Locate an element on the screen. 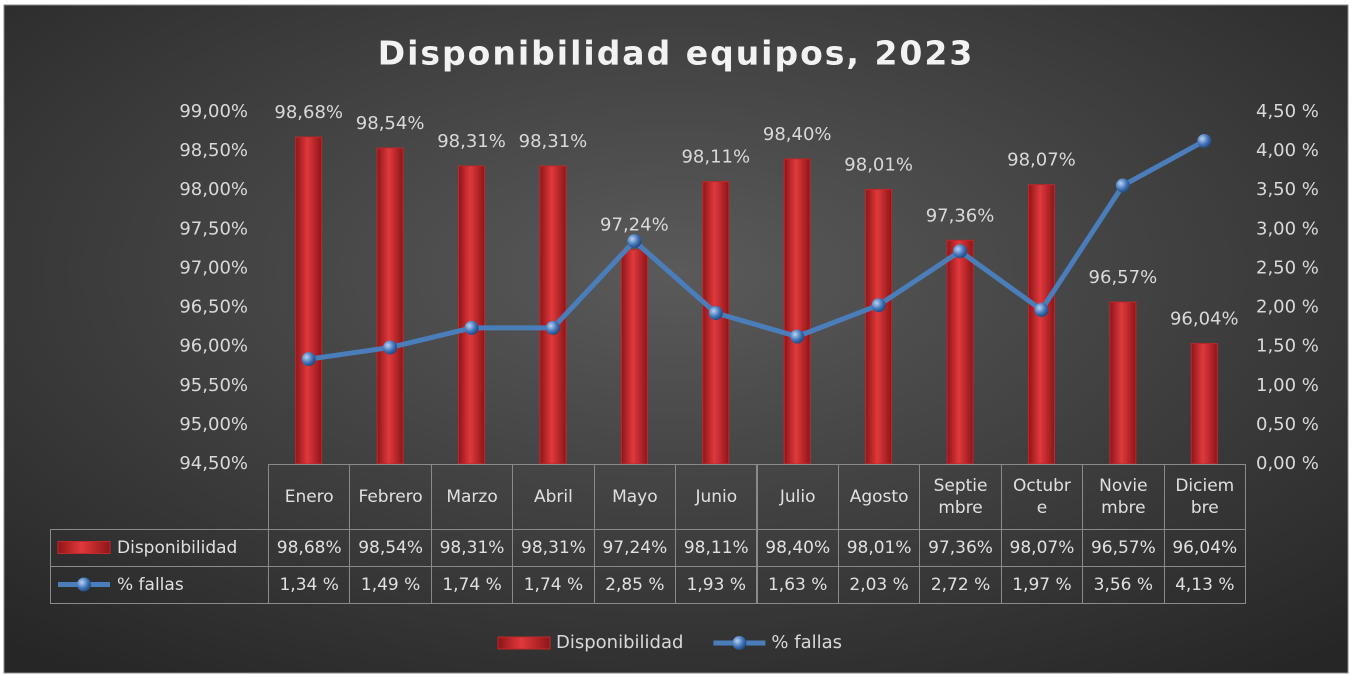 The image size is (1352, 677). table-value-text: 97,36% is located at coordinates (960, 548).